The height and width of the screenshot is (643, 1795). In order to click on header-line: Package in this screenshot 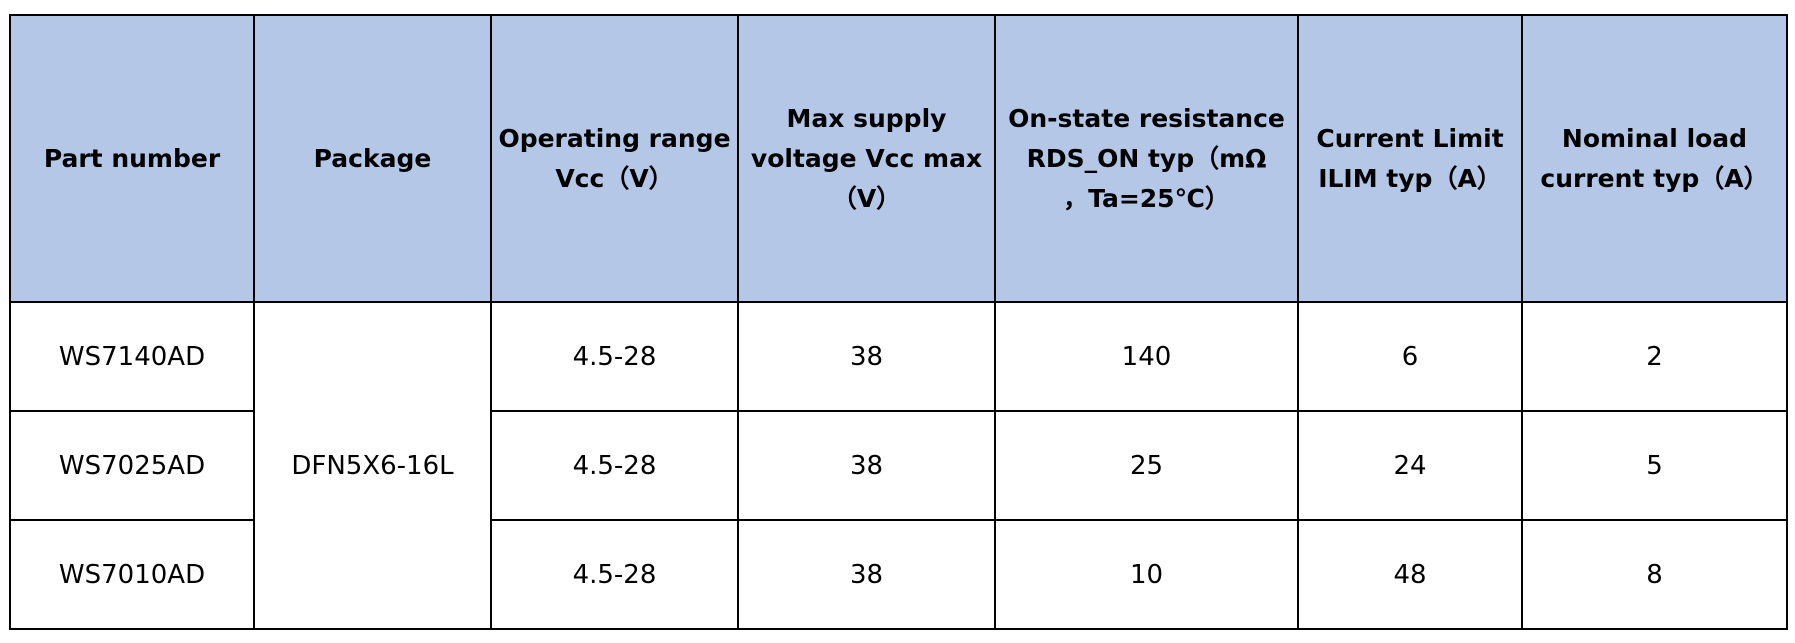, I will do `click(372, 158)`.